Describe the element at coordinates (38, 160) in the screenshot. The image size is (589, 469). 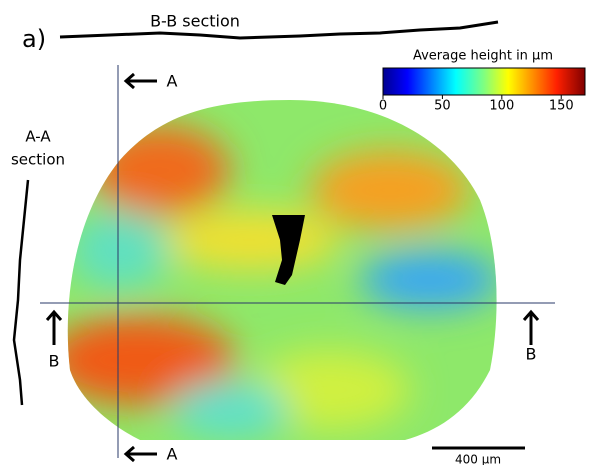
I see `aa-section-label: section` at that location.